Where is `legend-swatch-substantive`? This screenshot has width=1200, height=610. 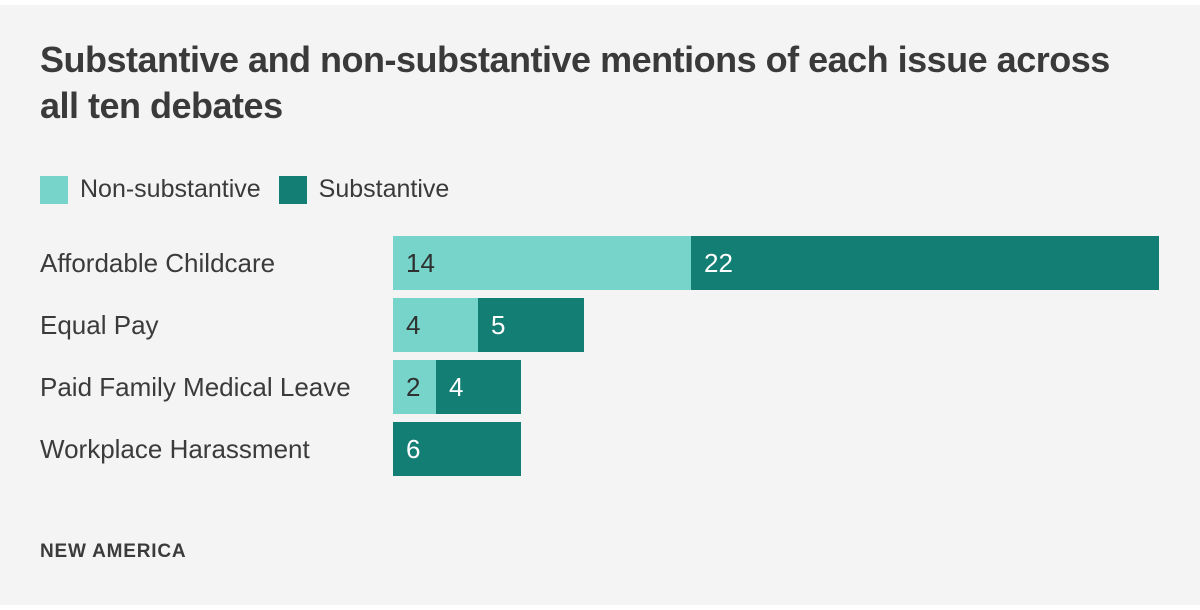
legend-swatch-substantive is located at coordinates (292, 189).